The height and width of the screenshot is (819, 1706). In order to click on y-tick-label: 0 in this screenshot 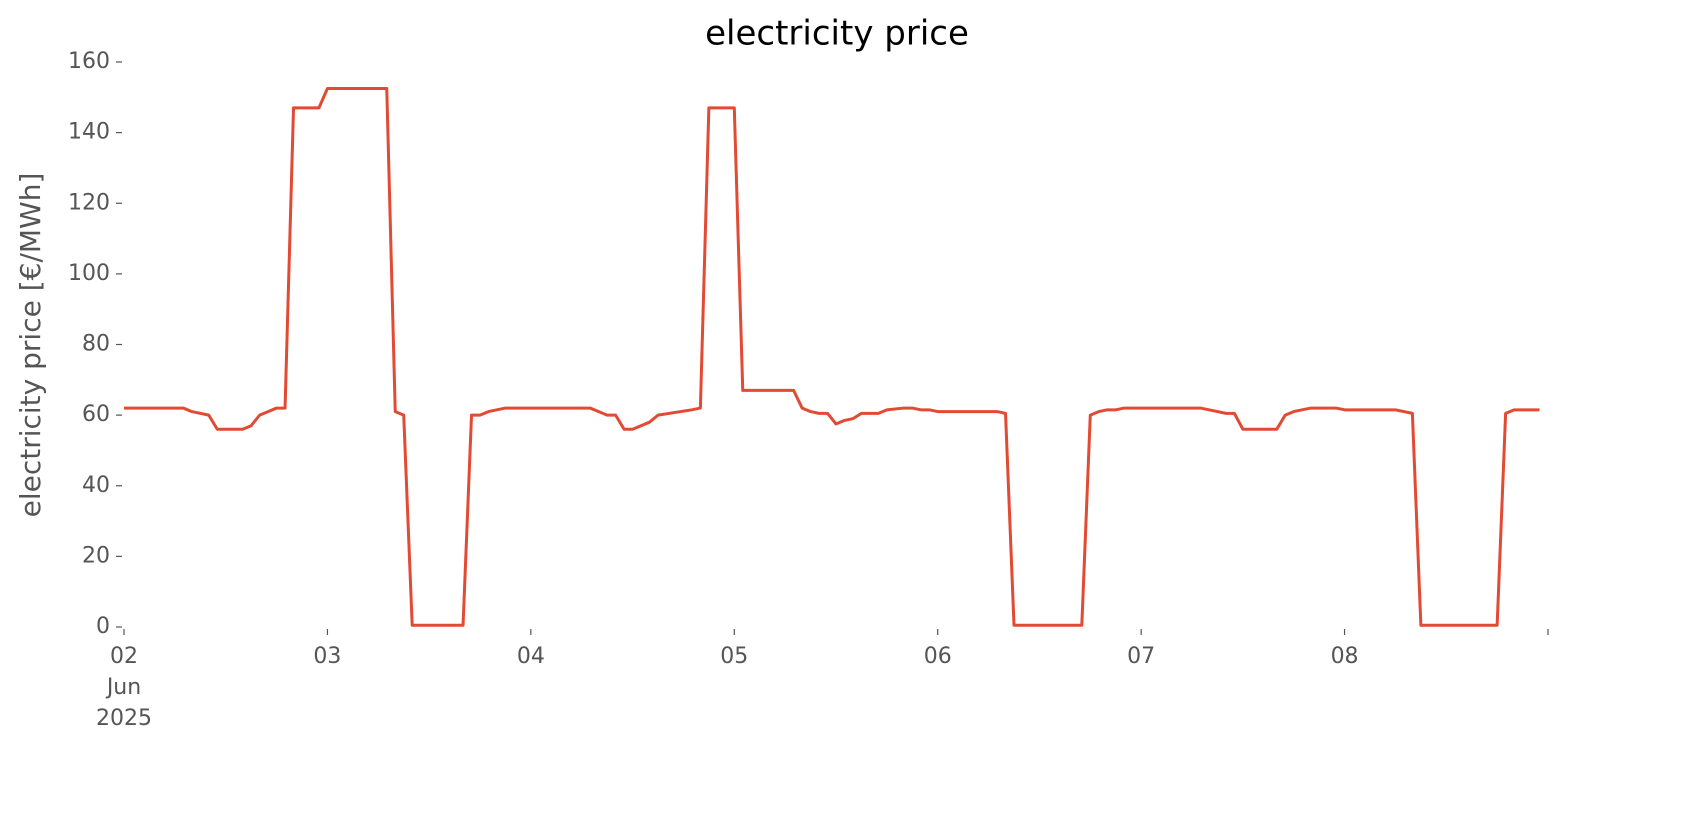, I will do `click(103, 626)`.